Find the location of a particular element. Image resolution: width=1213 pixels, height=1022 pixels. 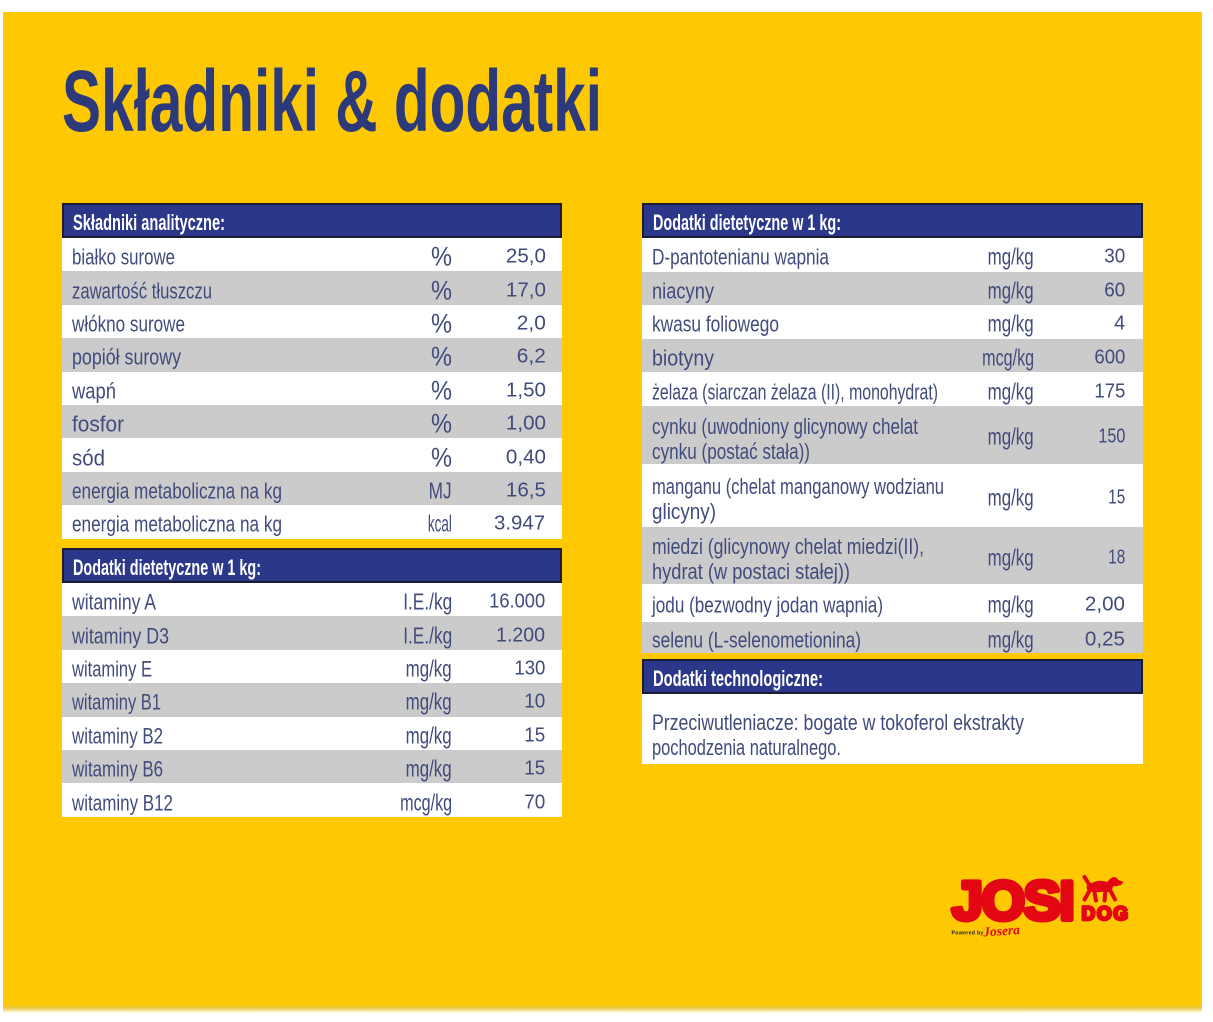

svg-text: Josera is located at coordinates (1001, 931).